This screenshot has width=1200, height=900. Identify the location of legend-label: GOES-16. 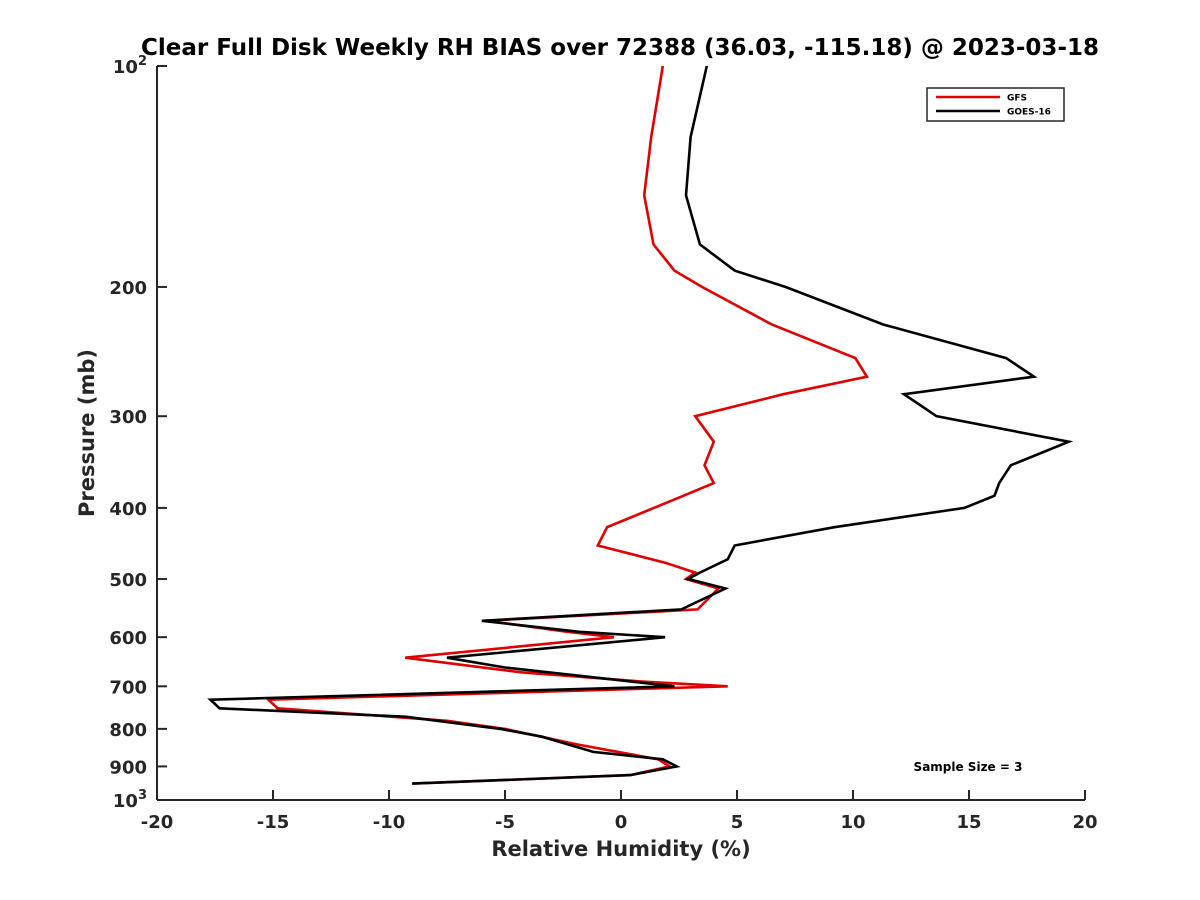
(1029, 113).